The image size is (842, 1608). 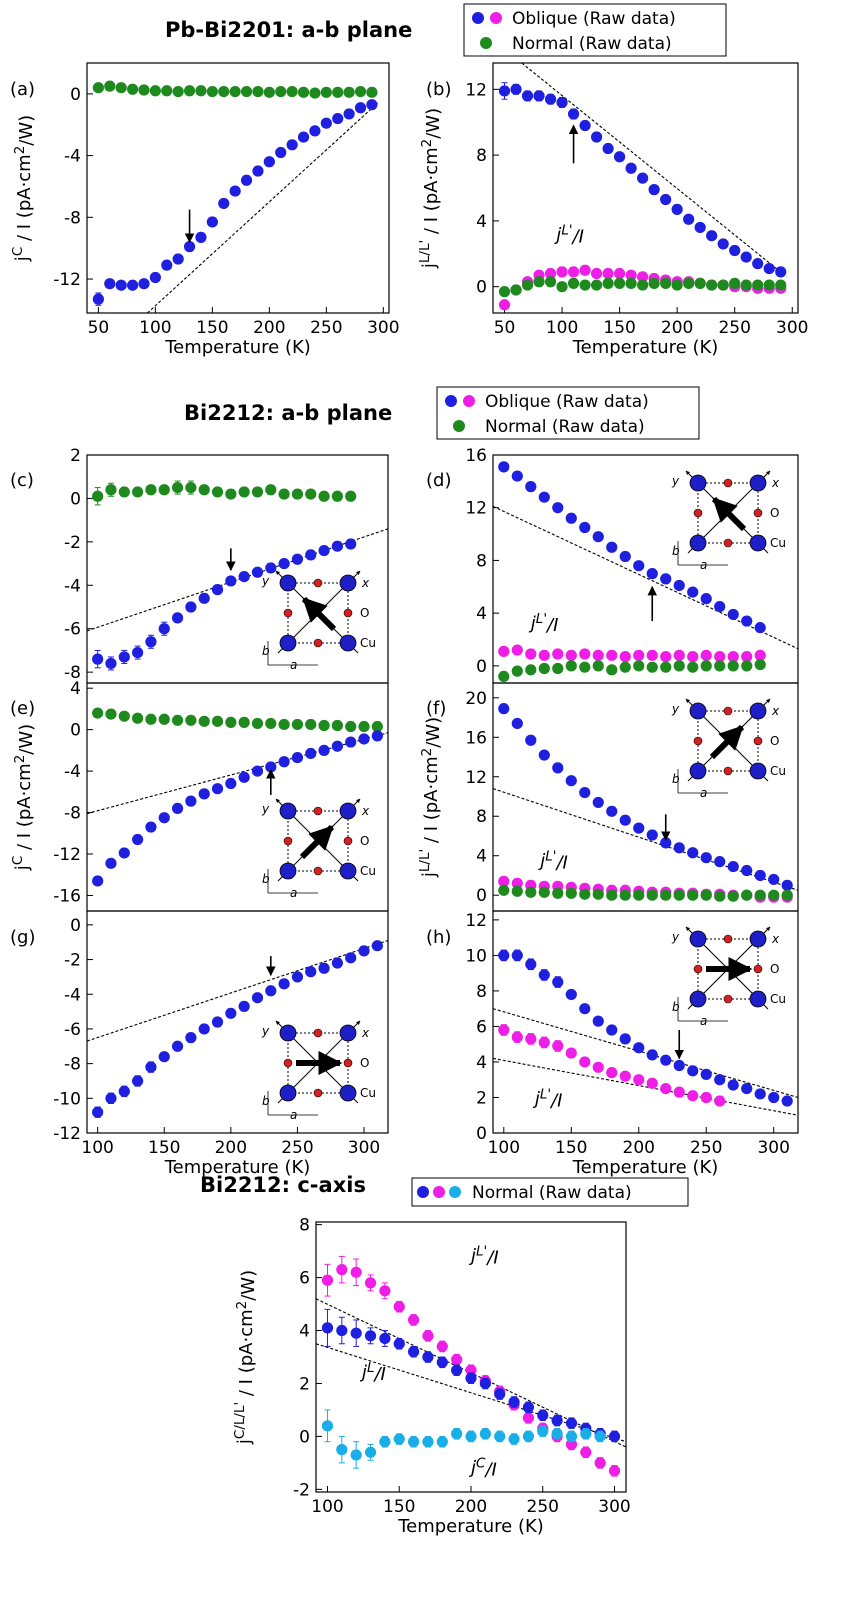 What do you see at coordinates (676, 551) in the screenshot?
I see `inset-b-label: b` at bounding box center [676, 551].